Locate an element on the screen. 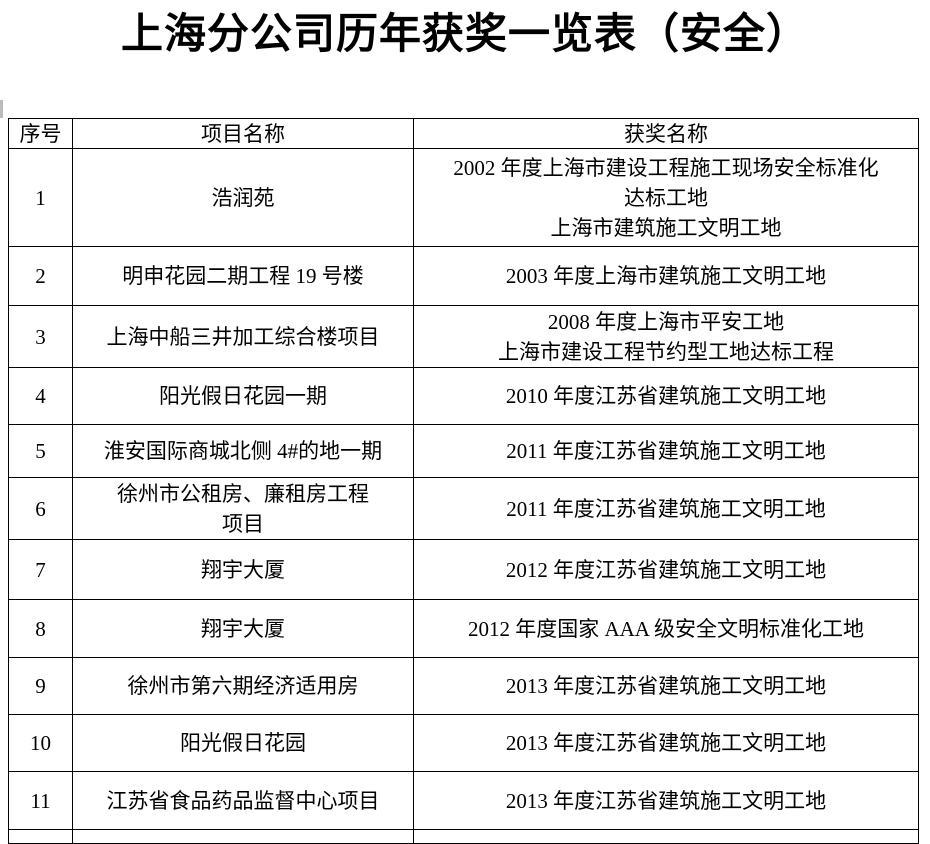  table-row: 9 徐州市第六期经济适用房 2013 年度江苏省建筑施工文明工地 is located at coordinates (463, 686).